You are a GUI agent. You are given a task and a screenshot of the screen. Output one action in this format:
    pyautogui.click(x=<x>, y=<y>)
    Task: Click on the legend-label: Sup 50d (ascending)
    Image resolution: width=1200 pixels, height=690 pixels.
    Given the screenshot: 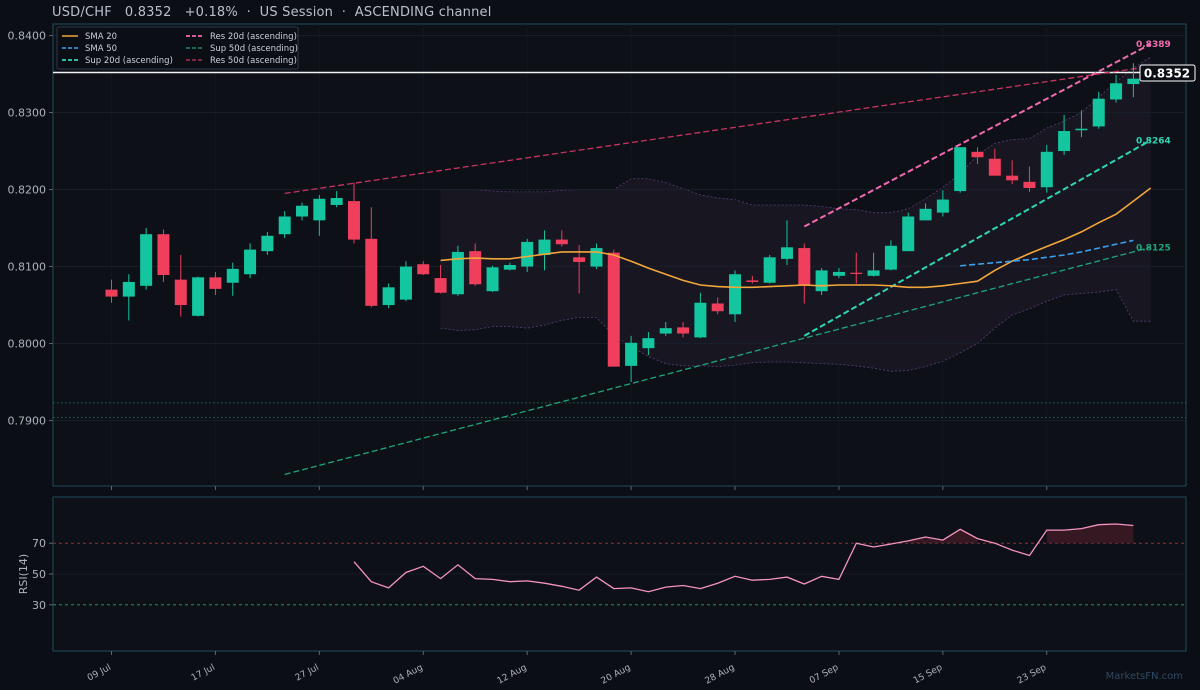 What is the action you would take?
    pyautogui.click(x=254, y=49)
    